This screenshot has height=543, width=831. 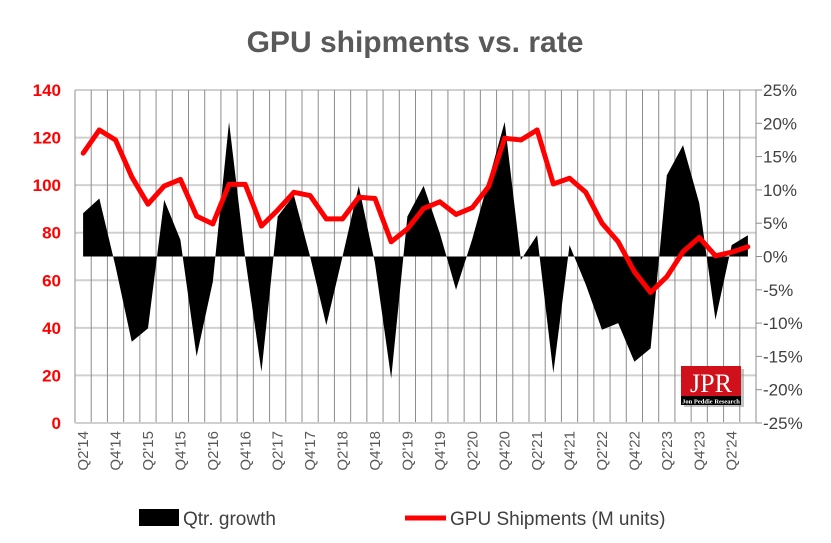 I want to click on x-tick-label: Q4'23, so click(x=699, y=451).